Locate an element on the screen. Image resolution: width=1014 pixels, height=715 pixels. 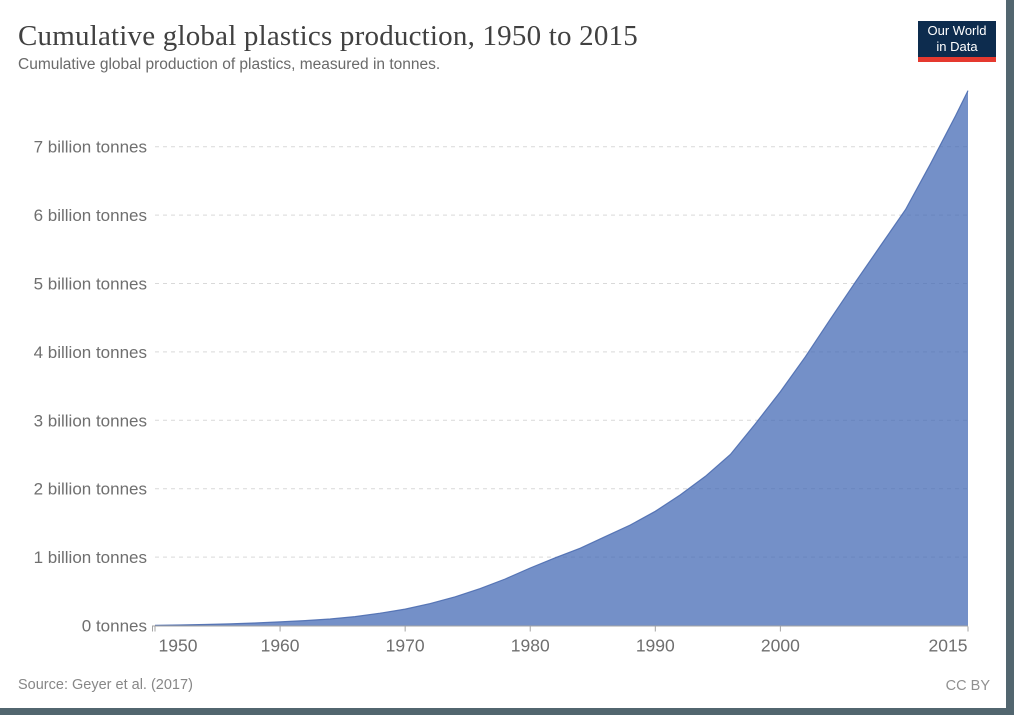
y-axis-label: 1 billion tonnes is located at coordinates (90, 557).